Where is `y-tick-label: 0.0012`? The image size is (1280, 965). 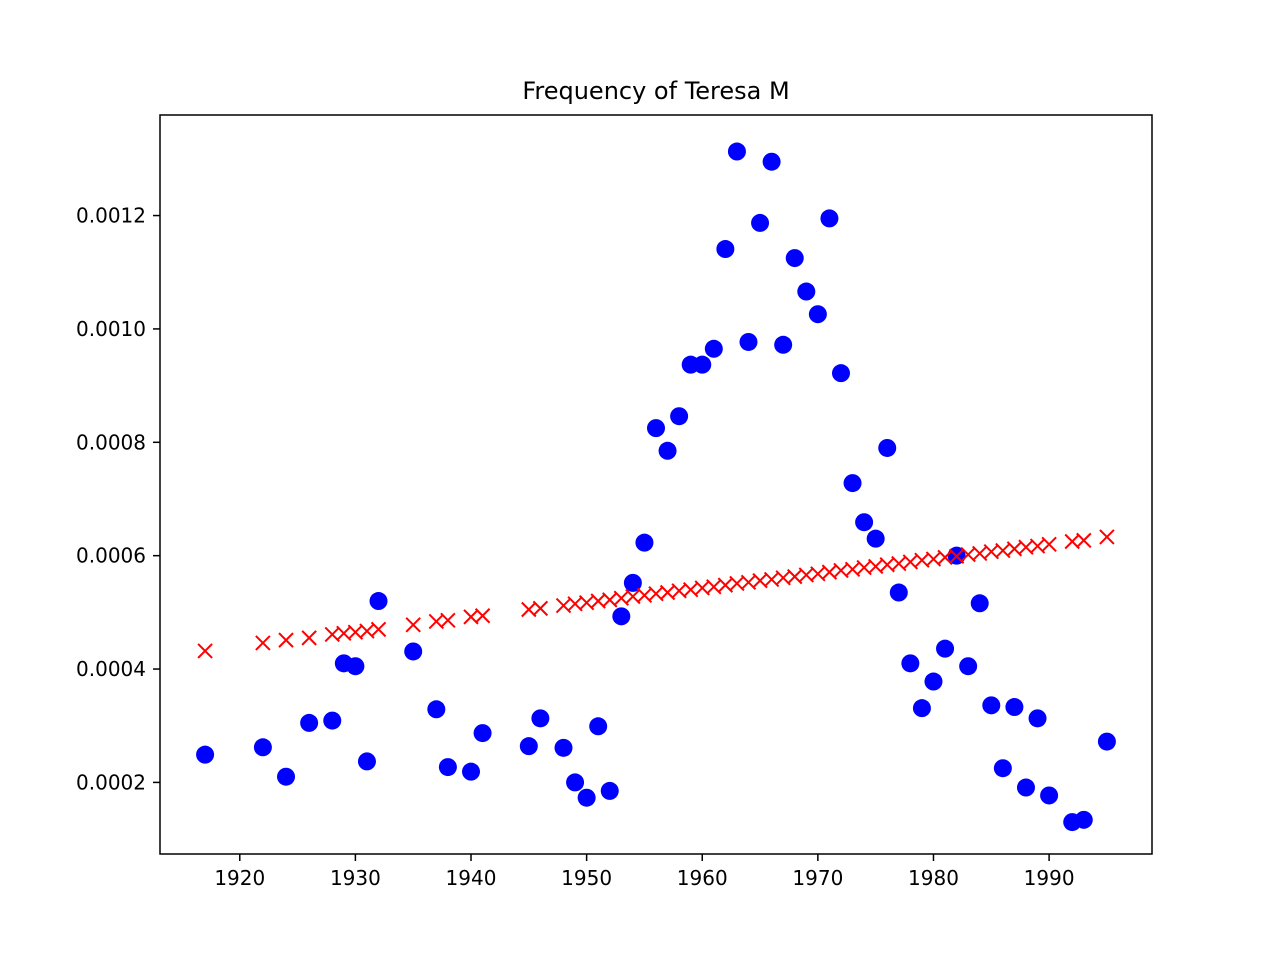
y-tick-label: 0.0012 is located at coordinates (111, 216).